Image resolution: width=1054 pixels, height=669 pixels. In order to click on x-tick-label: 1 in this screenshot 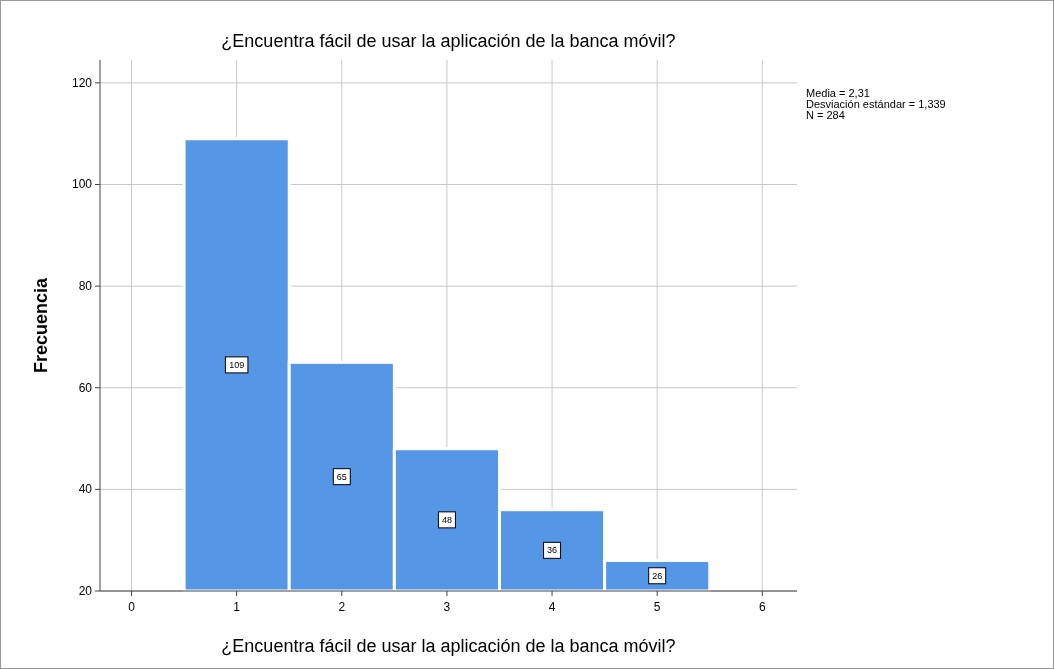, I will do `click(237, 607)`.